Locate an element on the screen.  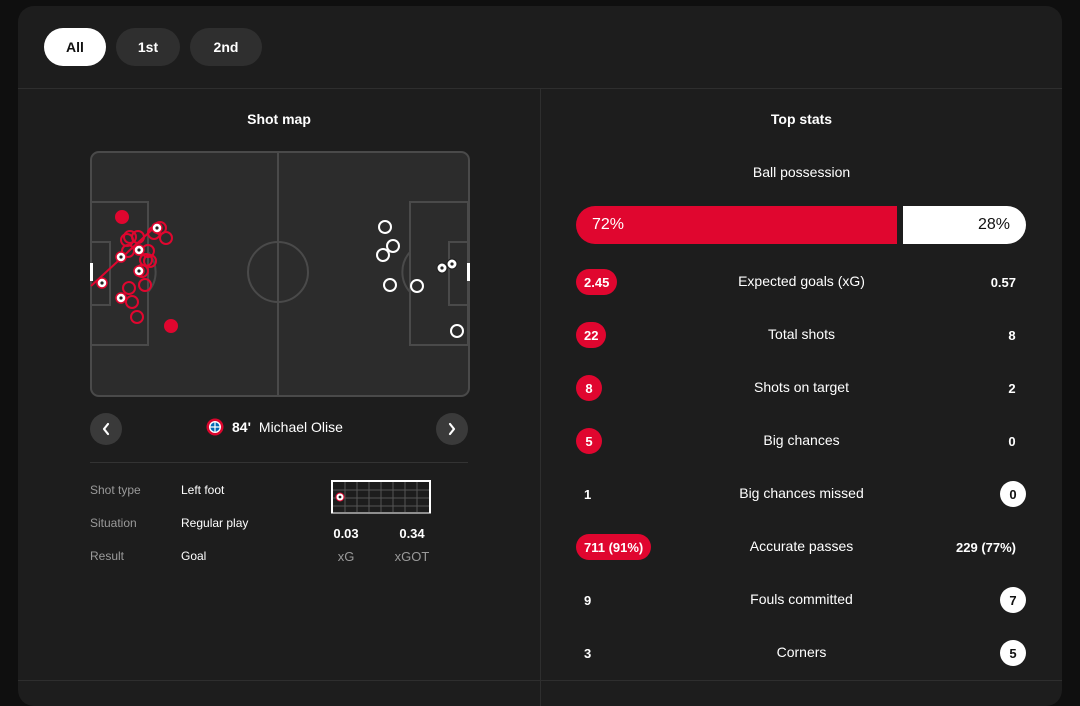
stat-label: Expected goals (xG) is located at coordinates (801, 281).